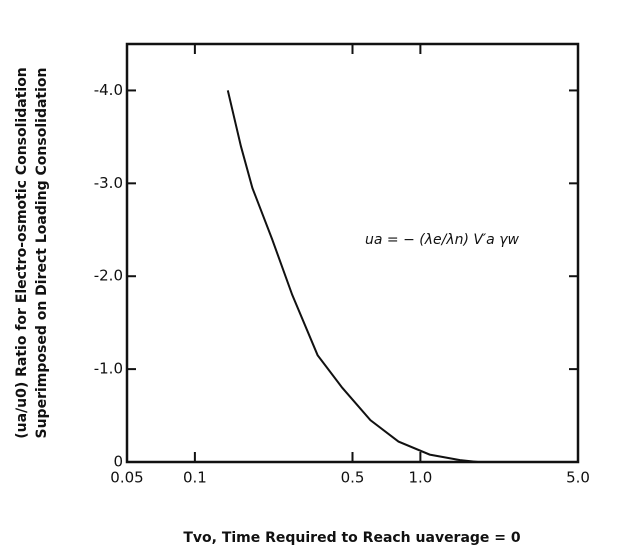 This screenshot has height=556, width=627. Describe the element at coordinates (578, 478) in the screenshot. I see `x-tick-label: 5.0` at that location.